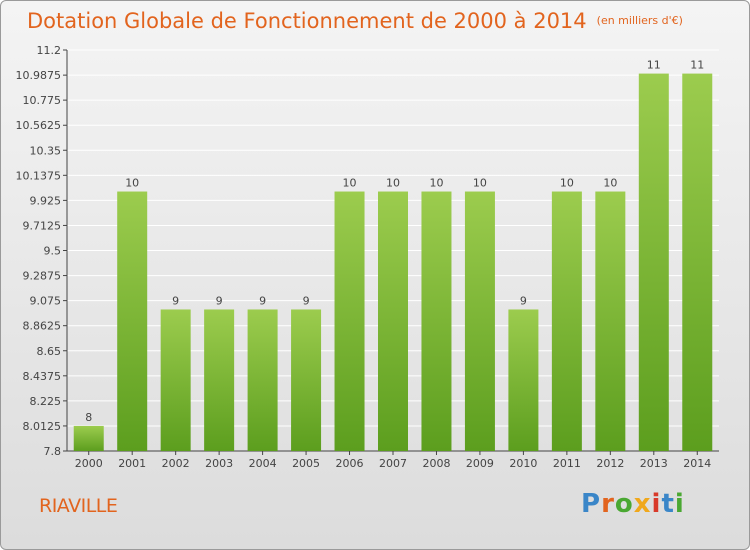 This screenshot has width=750, height=550. Describe the element at coordinates (350, 183) in the screenshot. I see `data-label-2006: 10` at that location.